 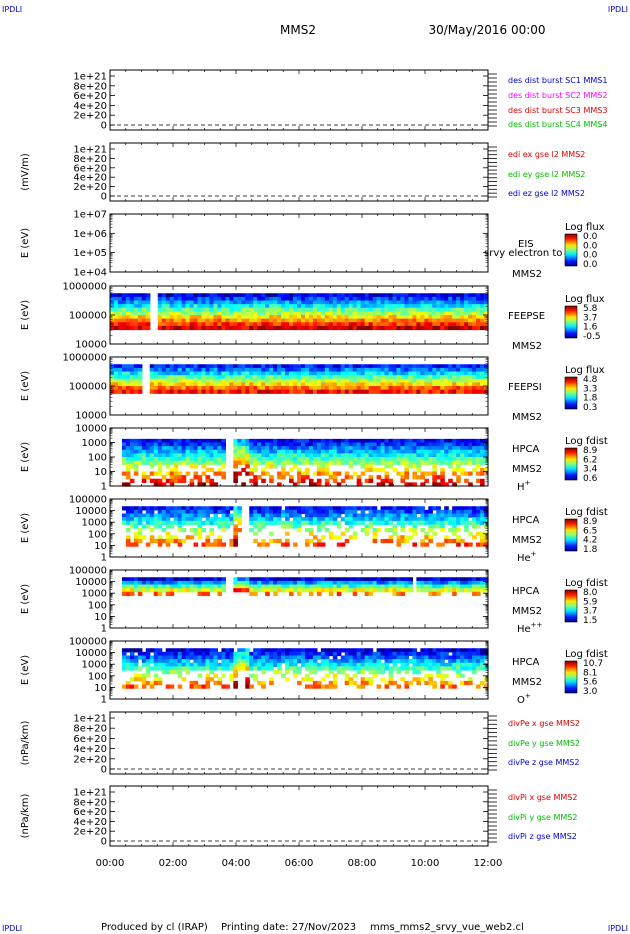 What do you see at coordinates (12, 9) in the screenshot?
I see `corner-mark-top-left: IPDLI` at bounding box center [12, 9].